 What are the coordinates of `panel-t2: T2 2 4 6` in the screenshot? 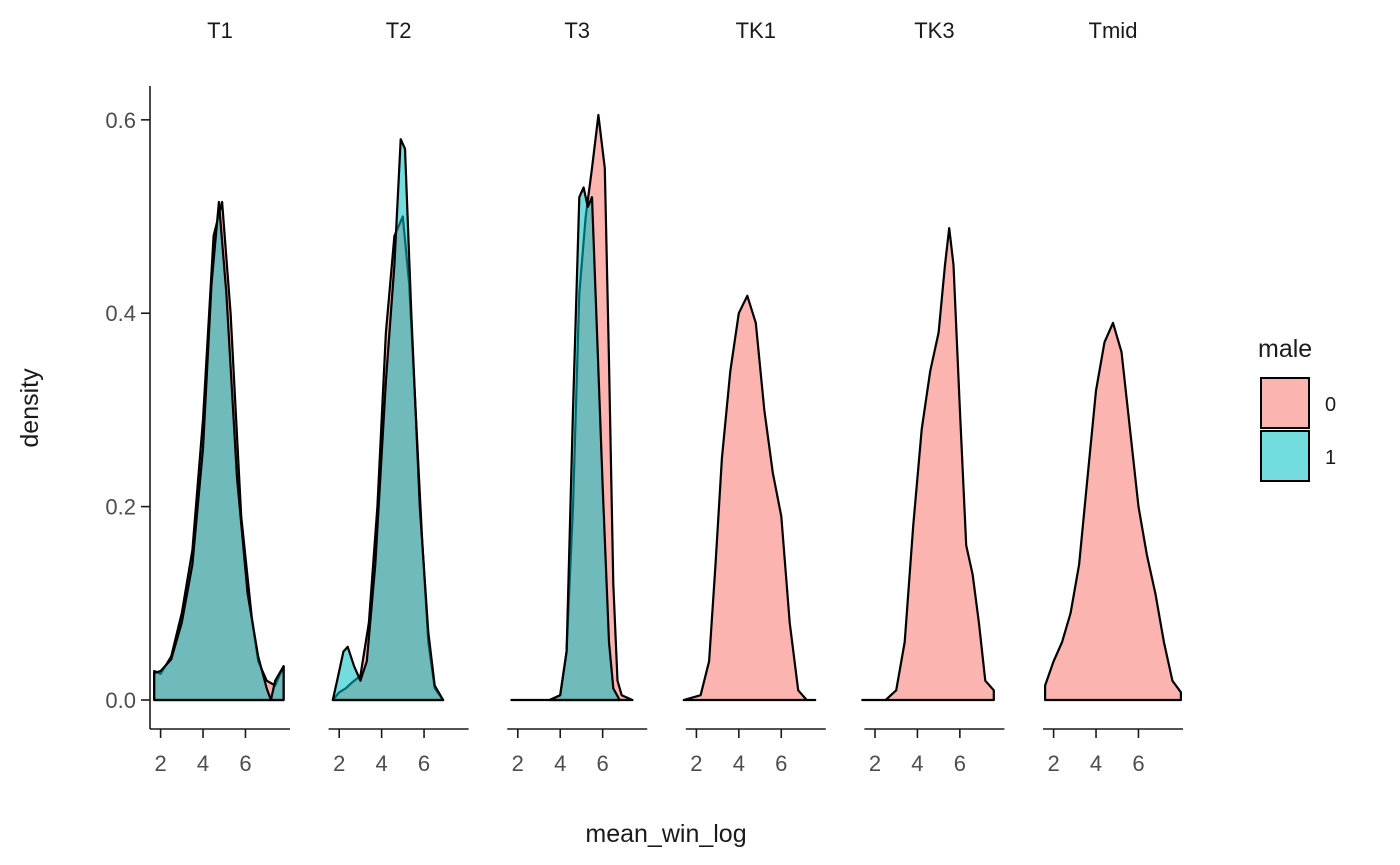 It's located at (398, 397).